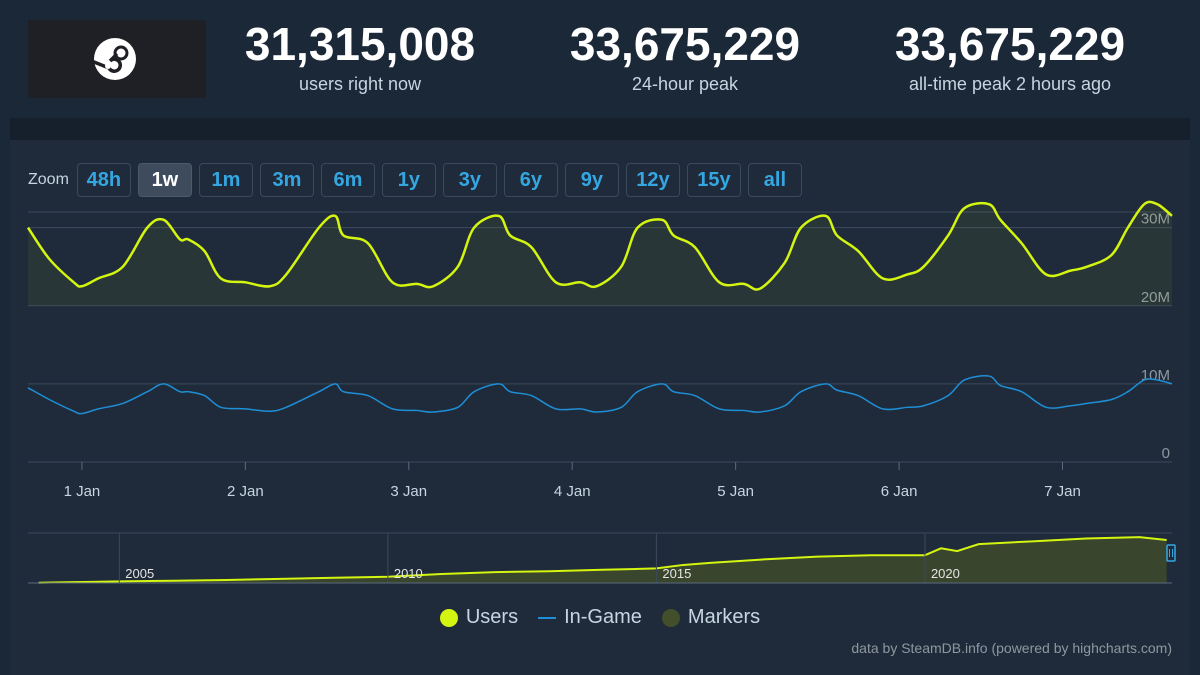  What do you see at coordinates (603, 617) in the screenshot?
I see `legend-ingame-label: In-Game` at bounding box center [603, 617].